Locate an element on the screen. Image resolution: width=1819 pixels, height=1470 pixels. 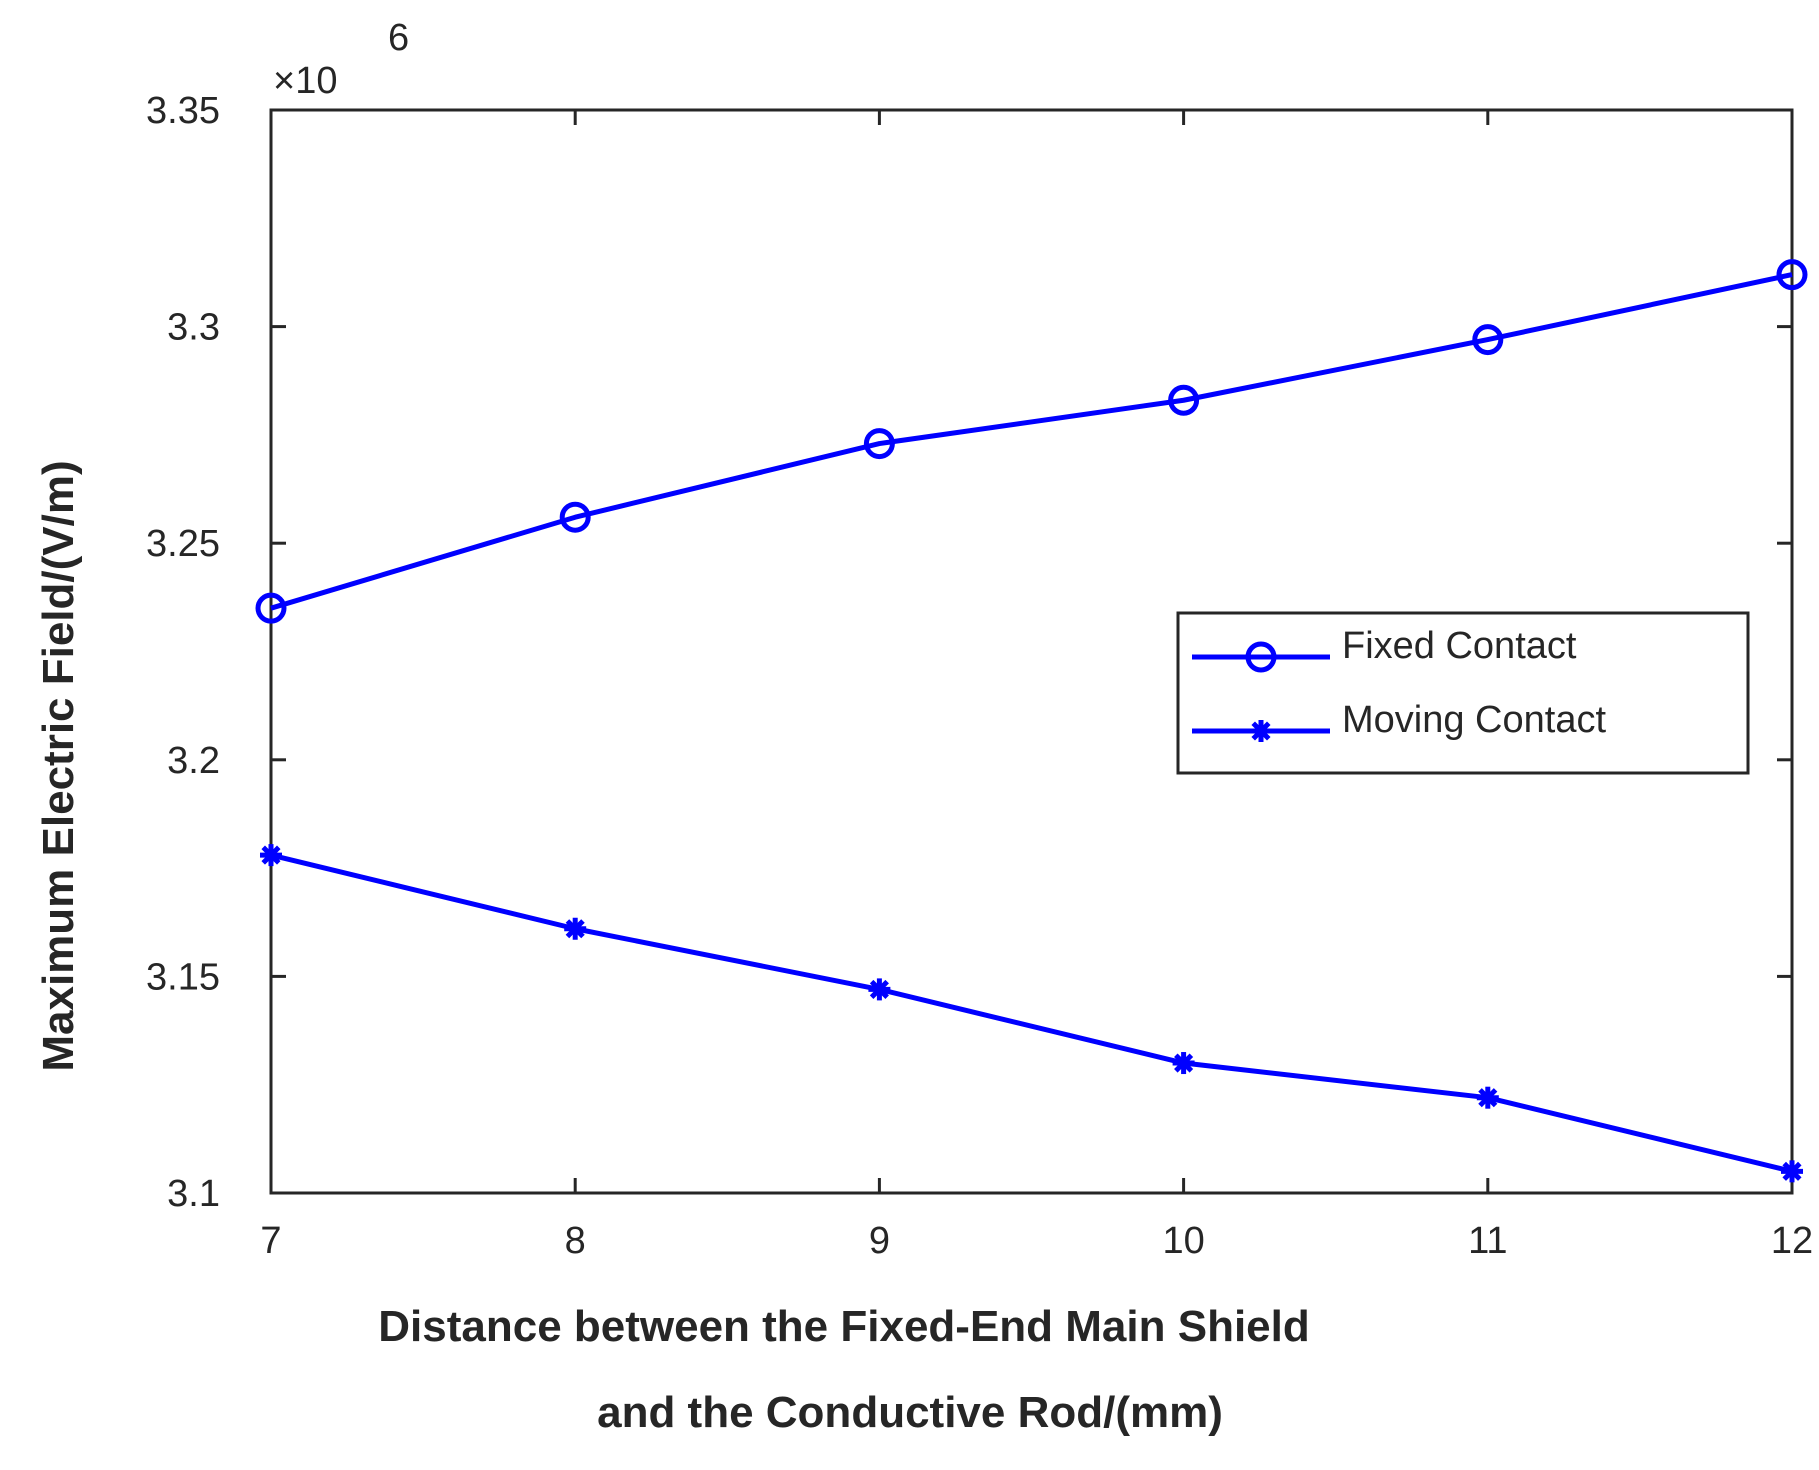
x-tick-label: 12 is located at coordinates (1792, 1241).